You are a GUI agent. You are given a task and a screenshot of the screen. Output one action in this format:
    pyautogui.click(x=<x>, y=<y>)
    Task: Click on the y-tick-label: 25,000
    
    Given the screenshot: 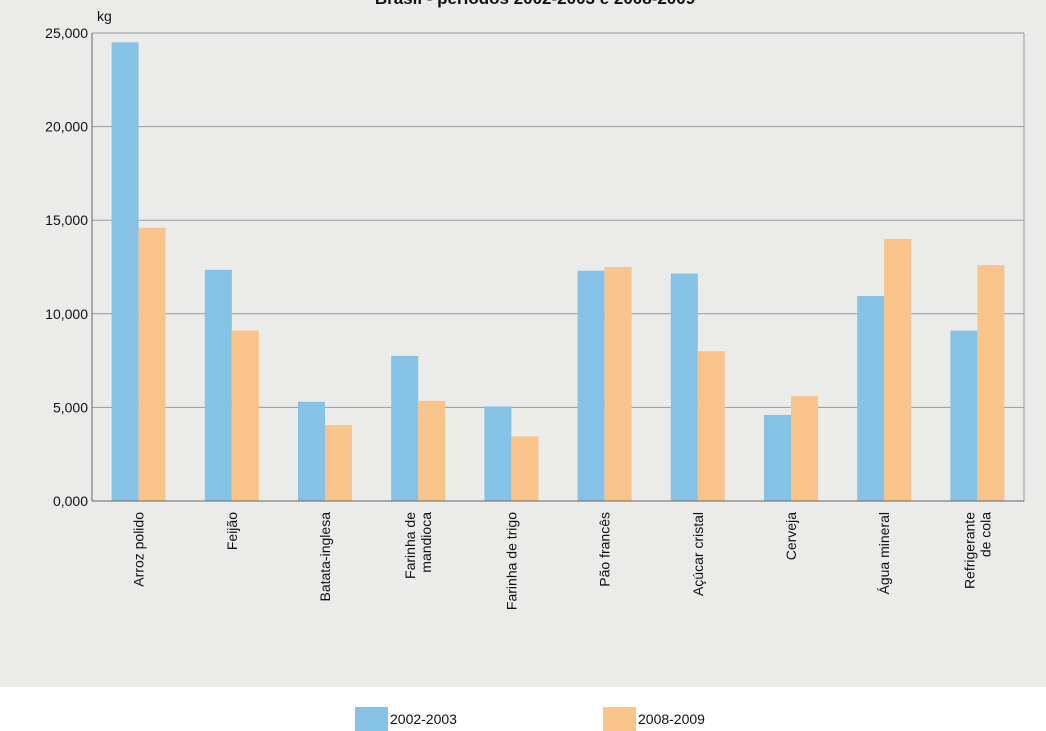 What is the action you would take?
    pyautogui.click(x=66, y=33)
    